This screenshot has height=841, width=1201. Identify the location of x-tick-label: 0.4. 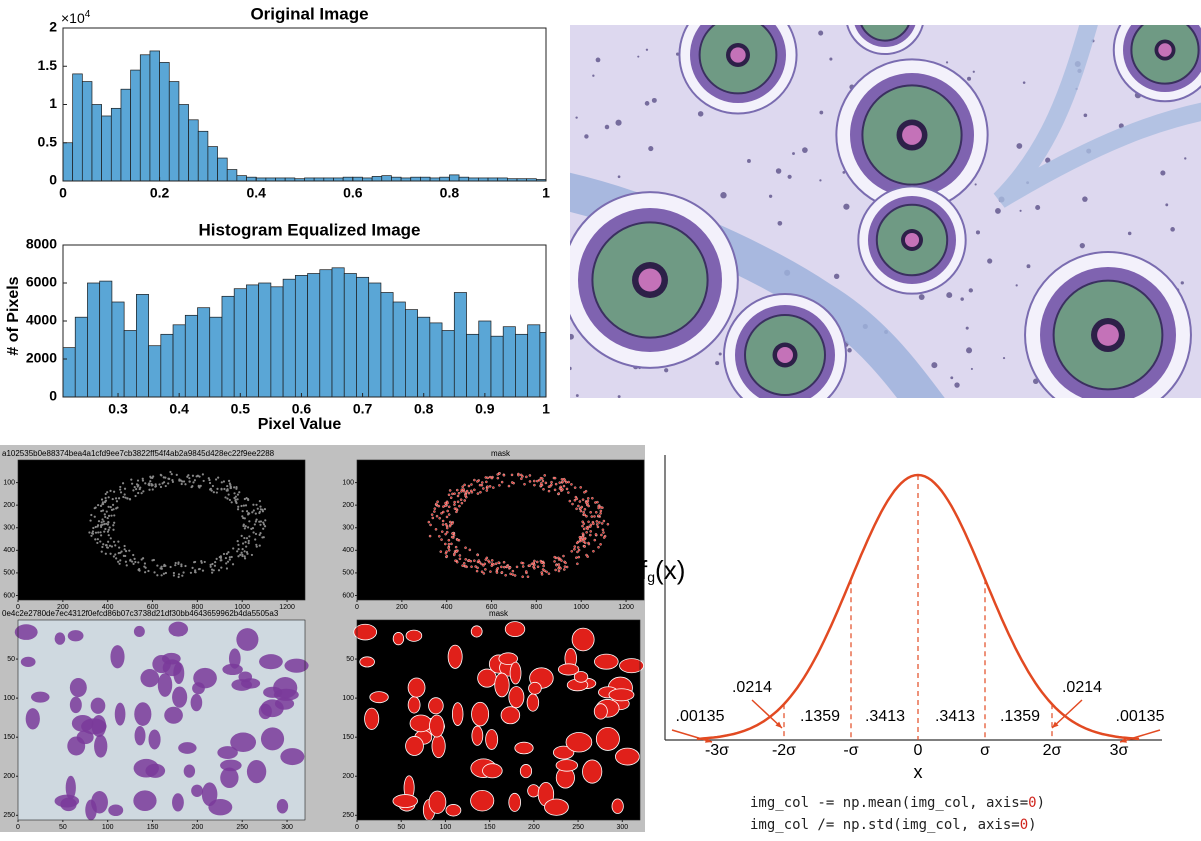
(179, 409).